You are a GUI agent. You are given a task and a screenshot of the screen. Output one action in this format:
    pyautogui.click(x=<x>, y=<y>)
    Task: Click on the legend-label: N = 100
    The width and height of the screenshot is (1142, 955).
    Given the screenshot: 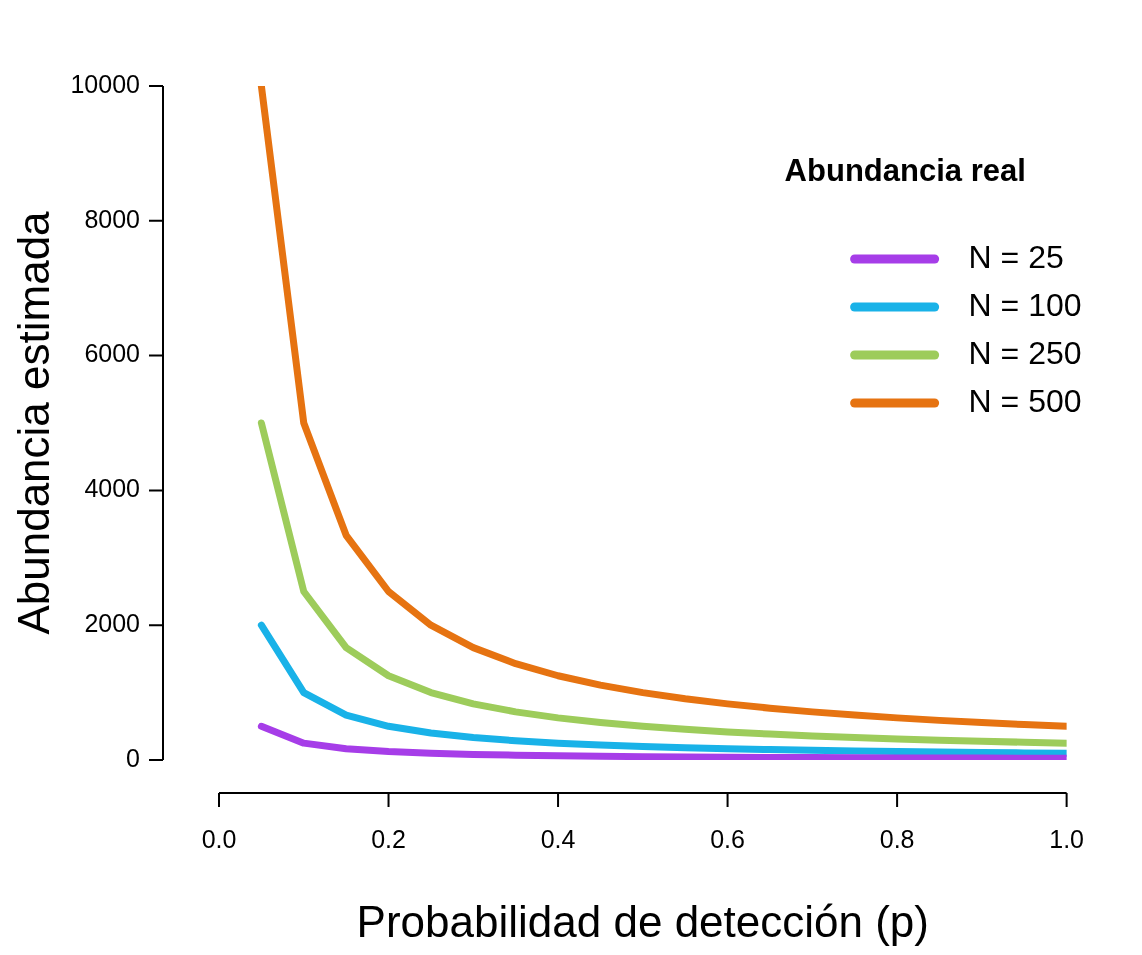 What is the action you would take?
    pyautogui.click(x=1025, y=304)
    